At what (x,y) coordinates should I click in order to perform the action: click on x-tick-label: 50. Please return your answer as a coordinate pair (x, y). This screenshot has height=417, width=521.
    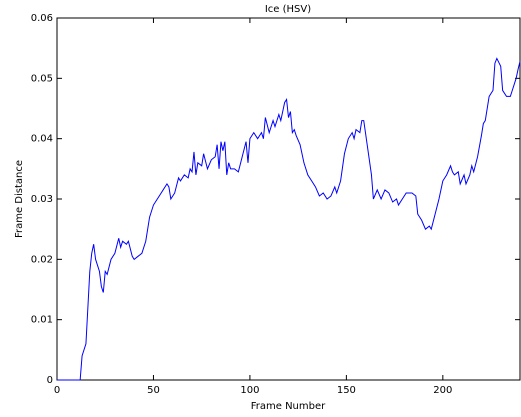
    Looking at the image, I should click on (153, 390).